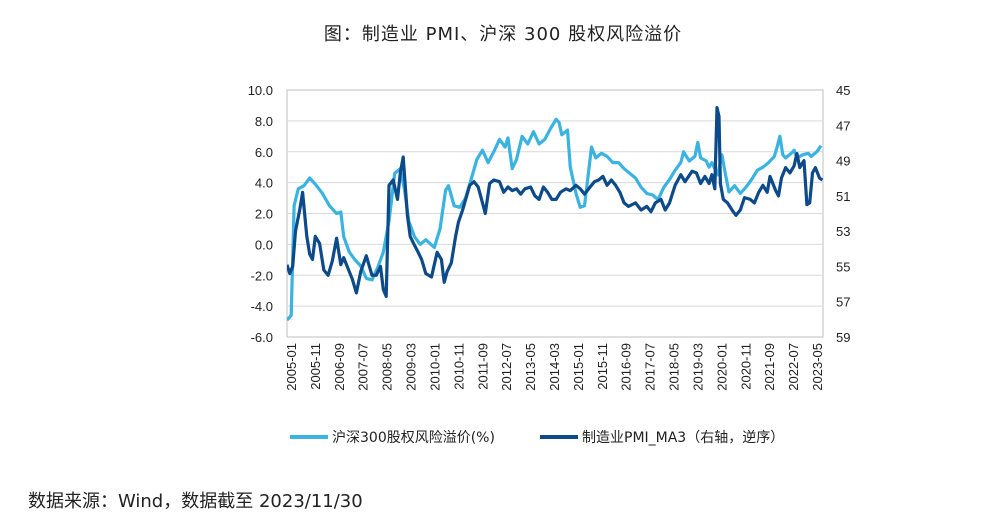 This screenshot has height=531, width=1006. Describe the element at coordinates (315, 366) in the screenshot. I see `x-tick-label: 2005-11` at that location.